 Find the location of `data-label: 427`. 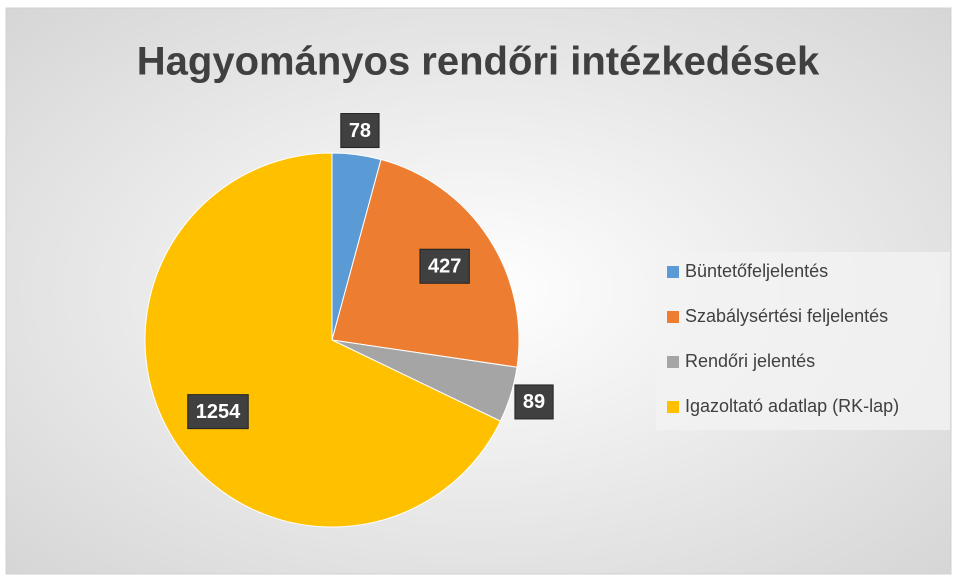

data-label: 427 is located at coordinates (444, 267).